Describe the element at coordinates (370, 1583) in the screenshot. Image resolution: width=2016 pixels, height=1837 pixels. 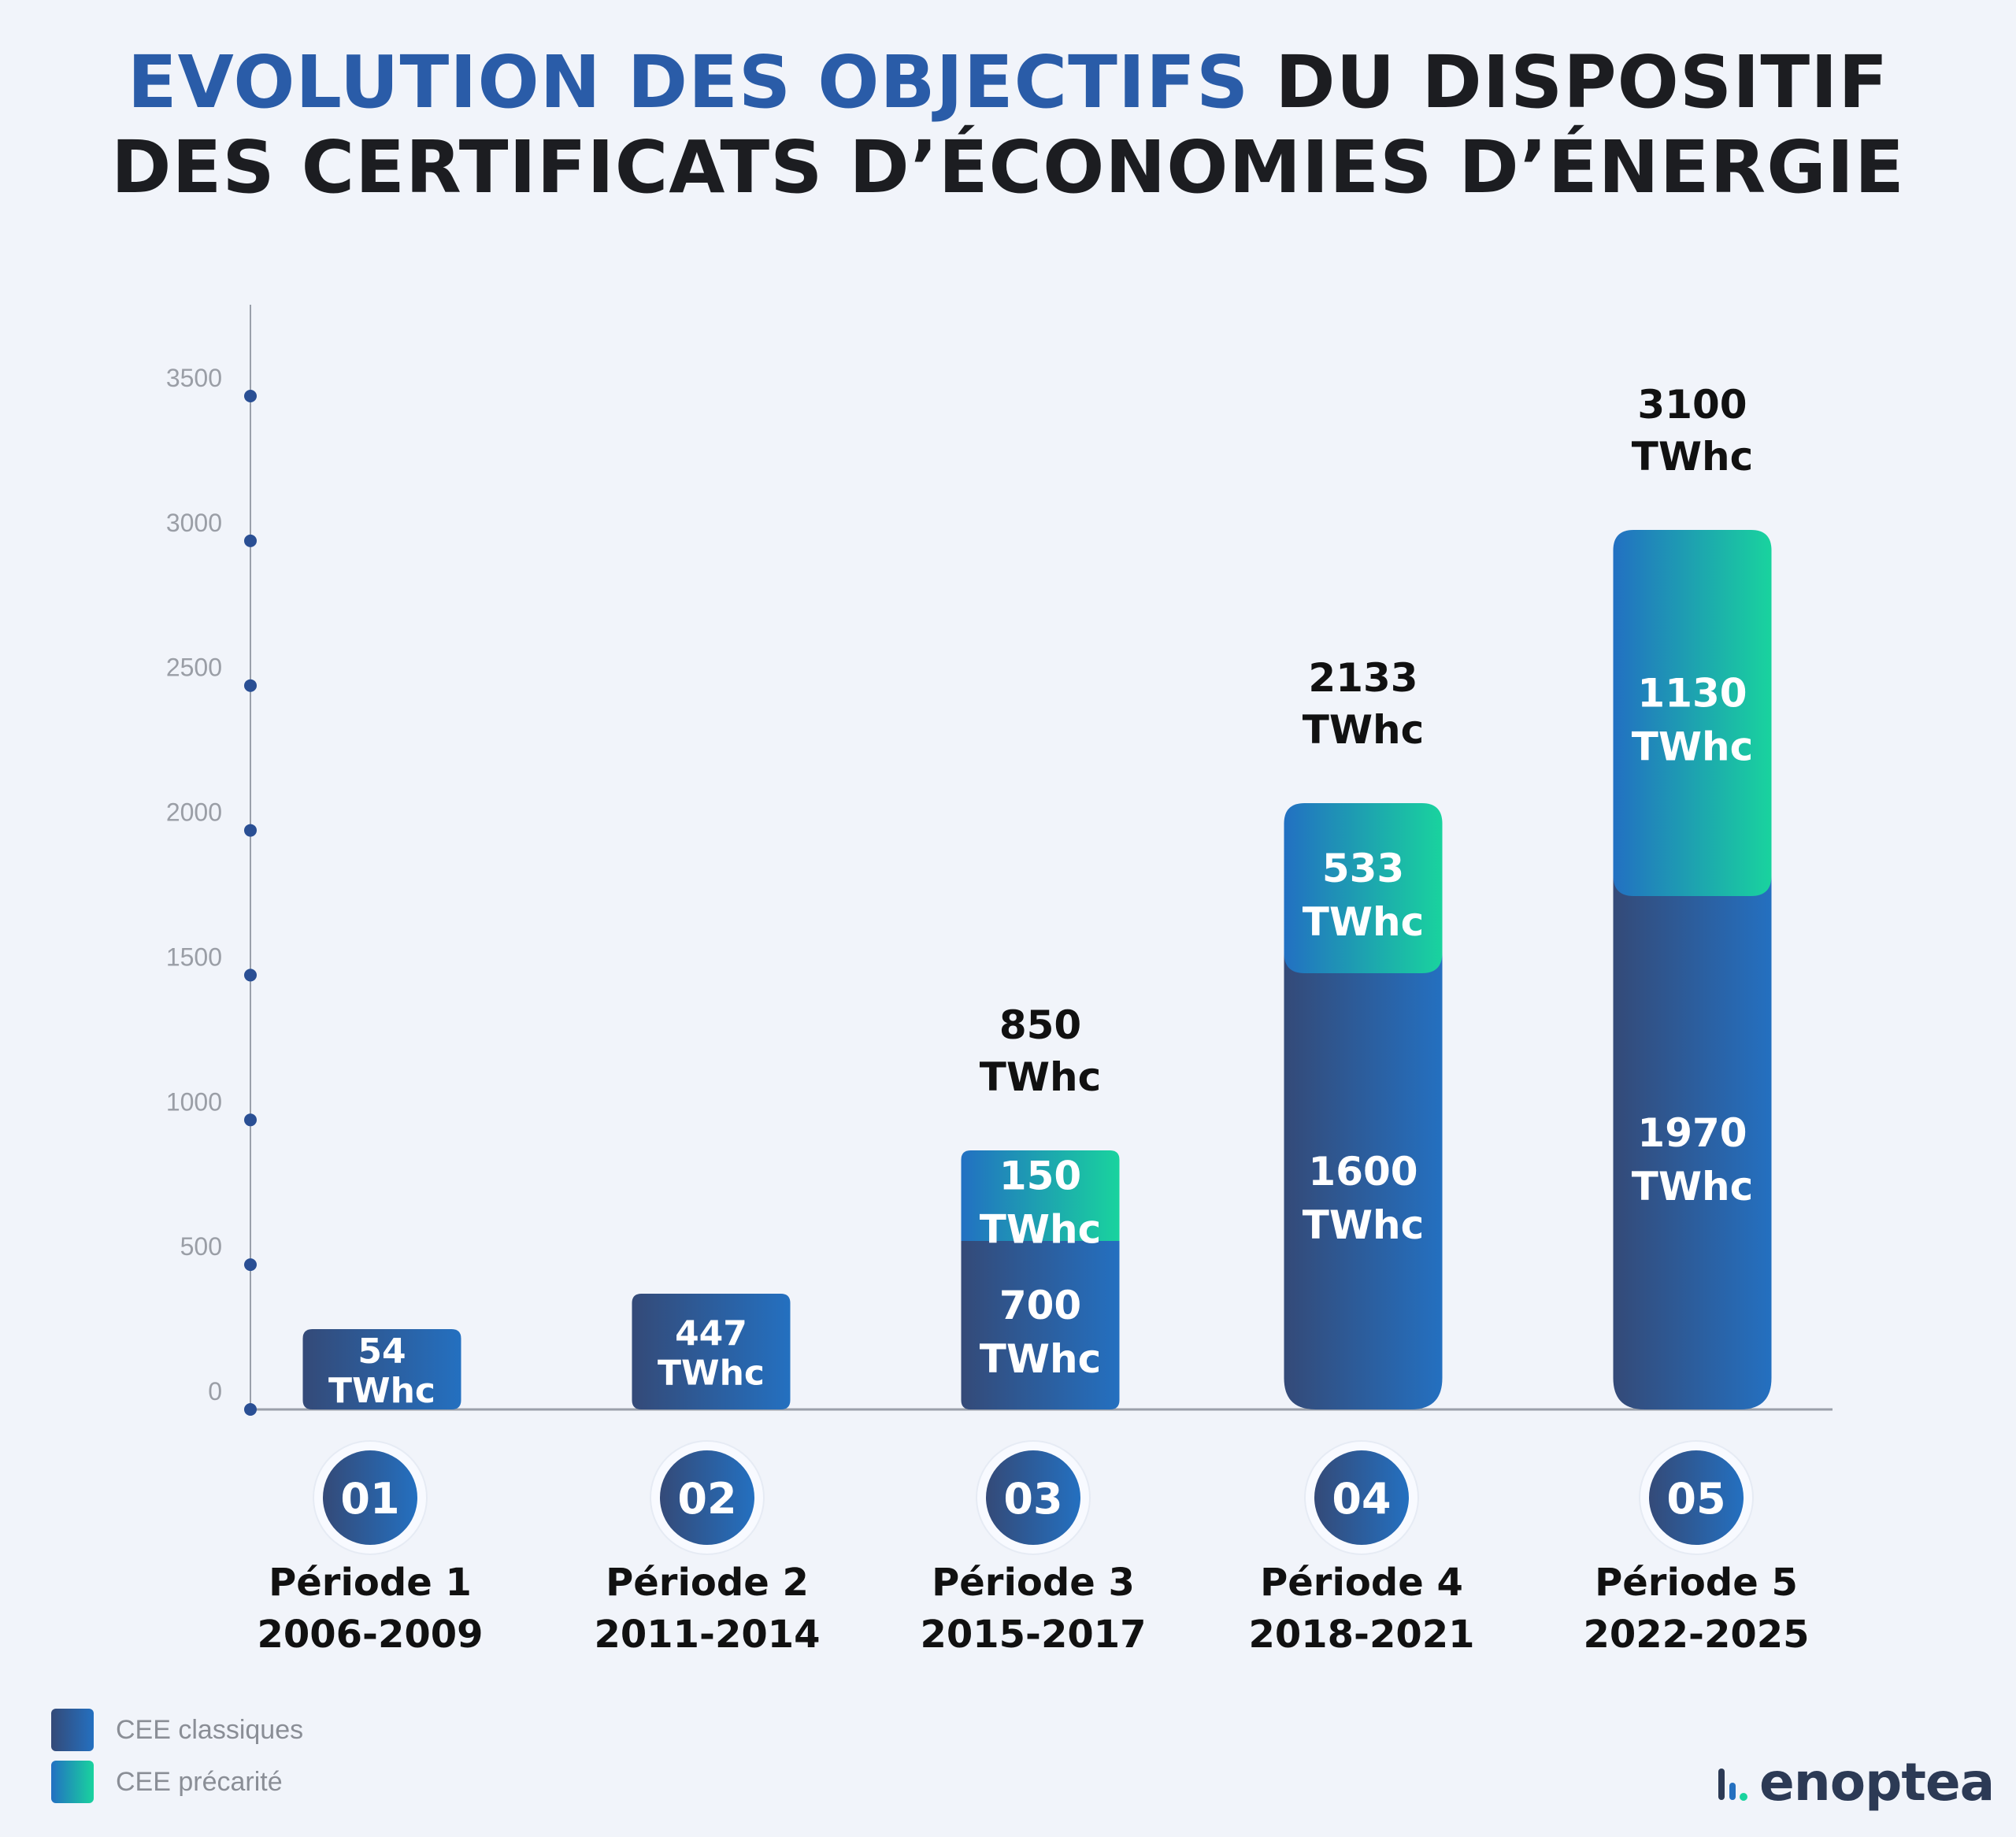
I see `period-label: Période 1` at that location.